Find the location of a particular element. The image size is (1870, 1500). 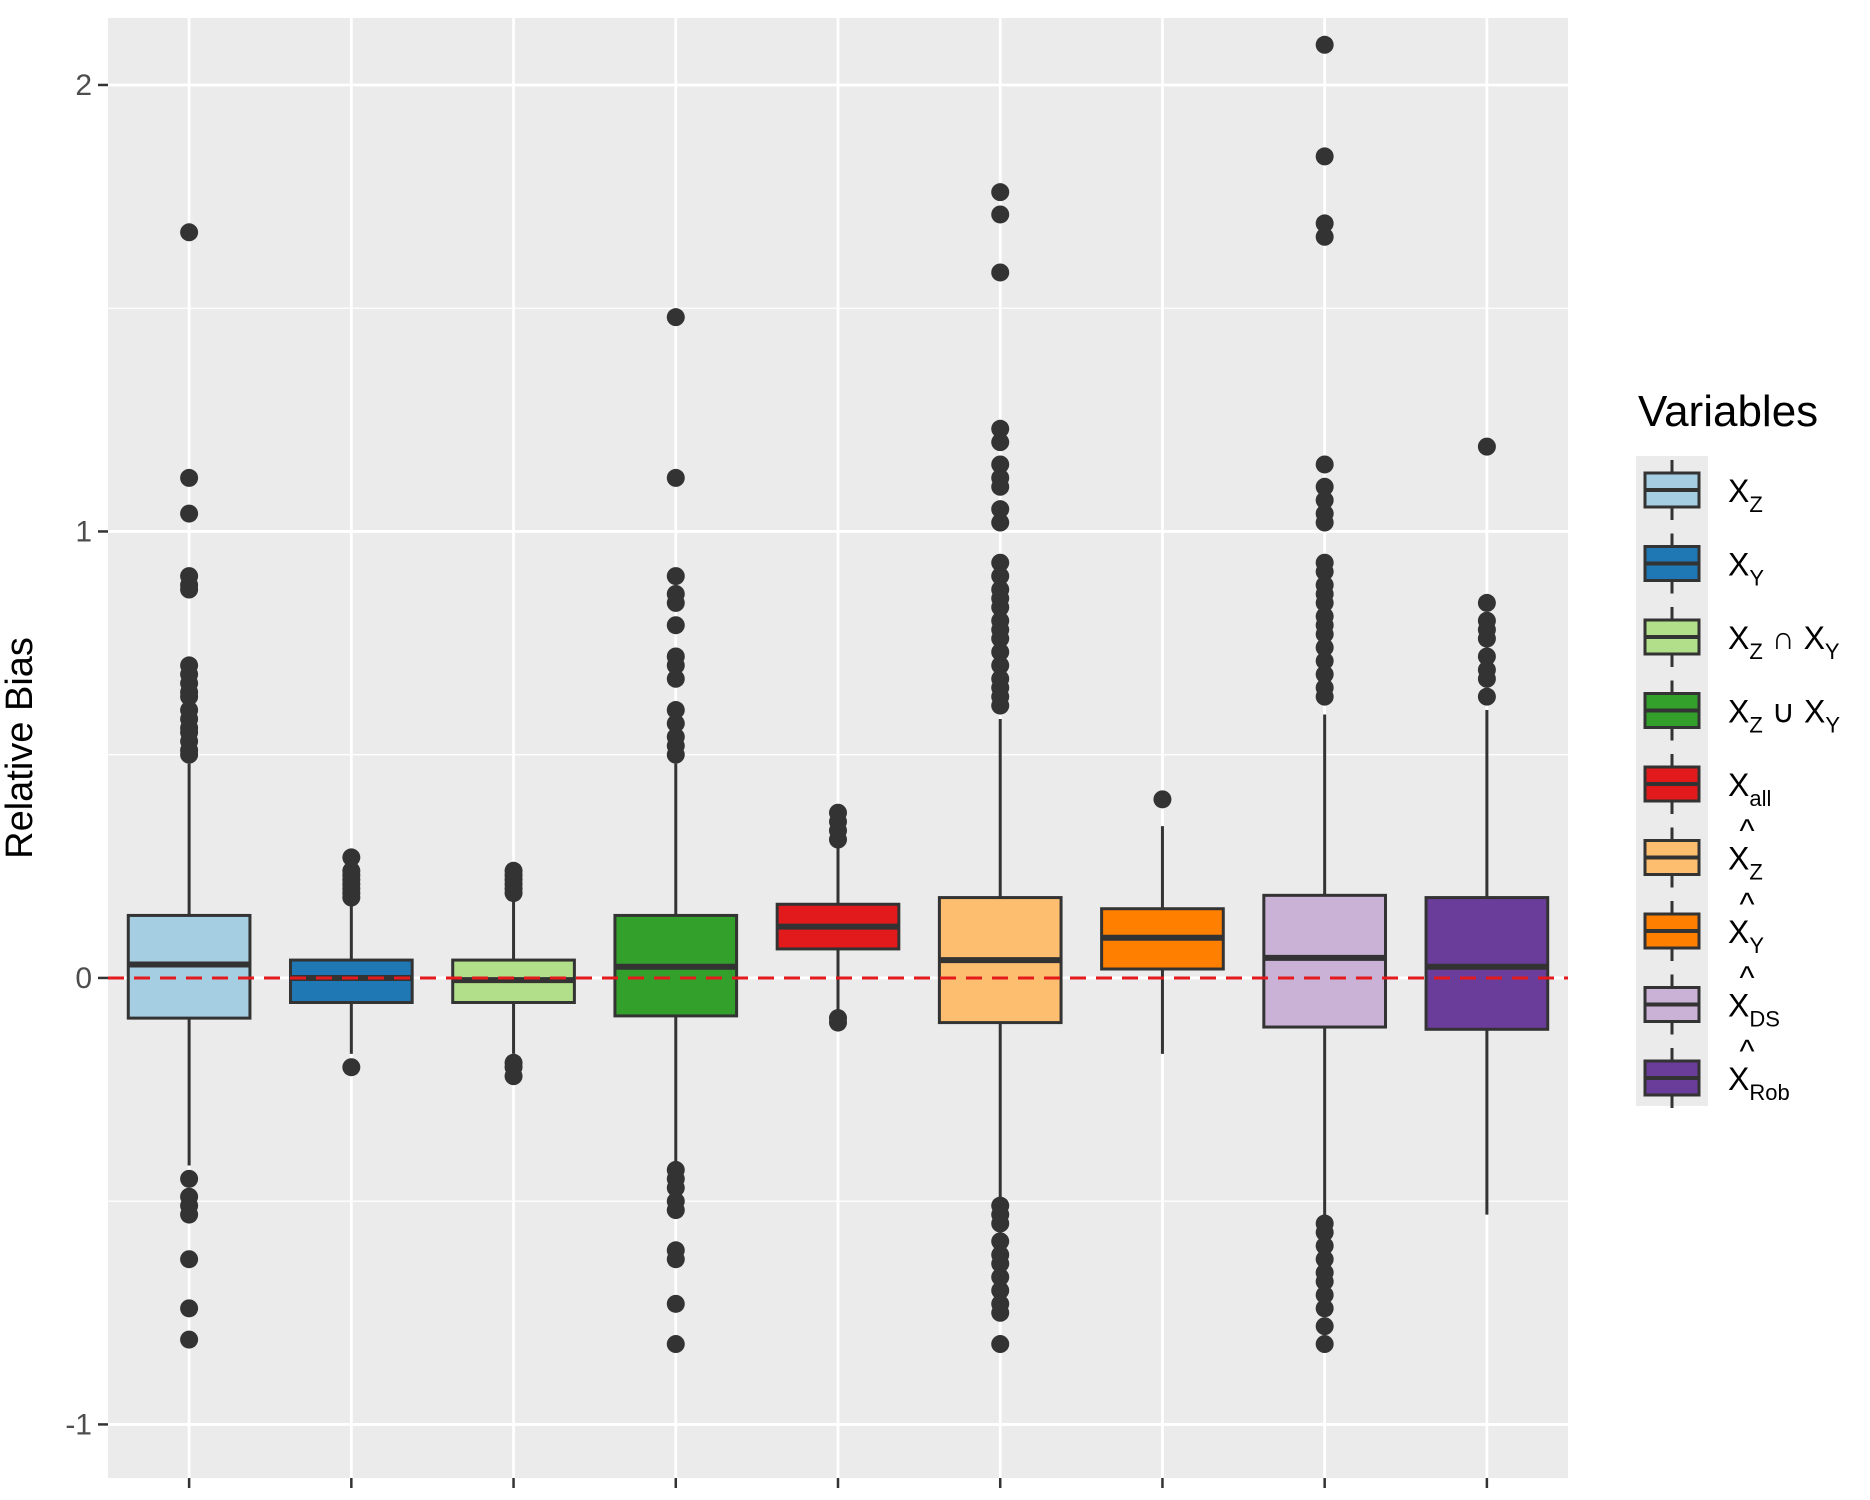

legend-item: XZ ∪ XY is located at coordinates (1741, 710).